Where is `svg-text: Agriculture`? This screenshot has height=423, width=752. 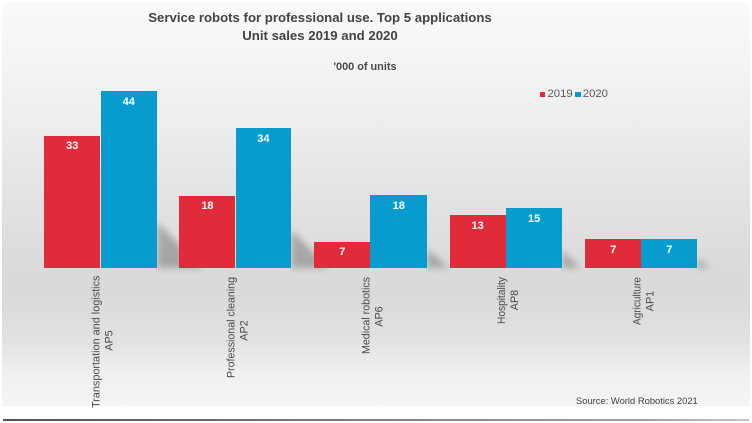 svg-text: Agriculture is located at coordinates (637, 301).